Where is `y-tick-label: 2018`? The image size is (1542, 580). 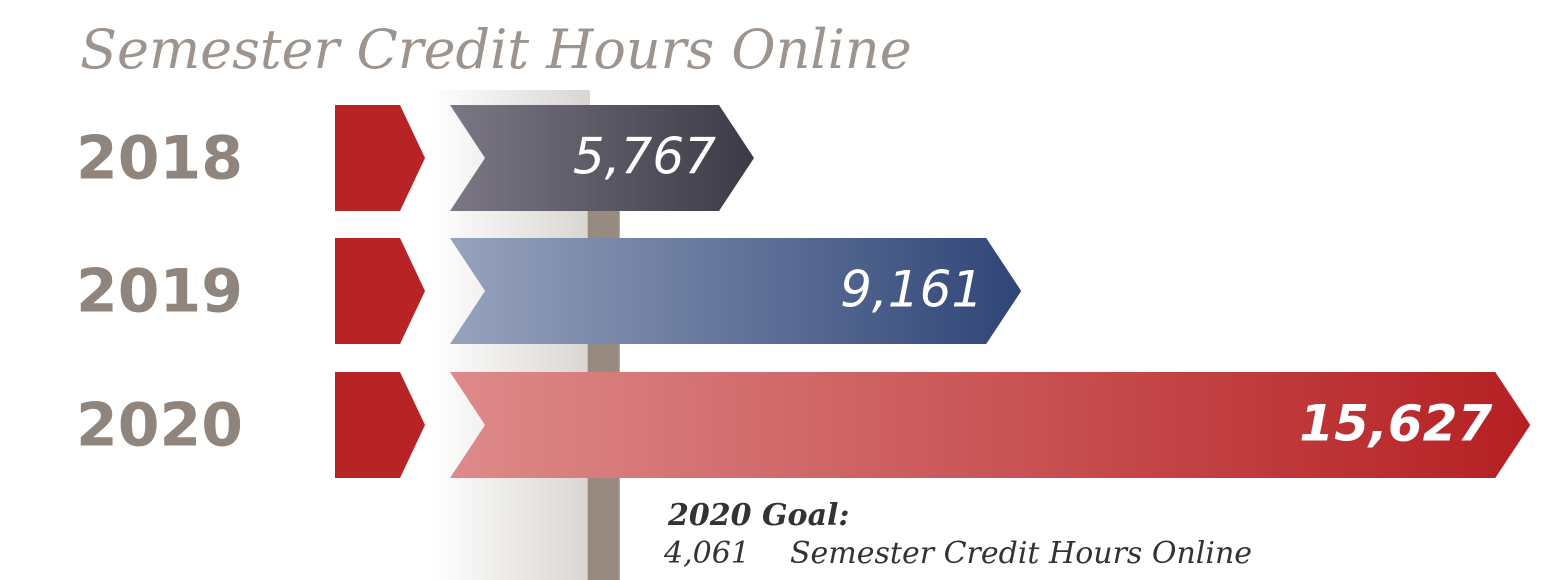
y-tick-label: 2018 is located at coordinates (159, 159).